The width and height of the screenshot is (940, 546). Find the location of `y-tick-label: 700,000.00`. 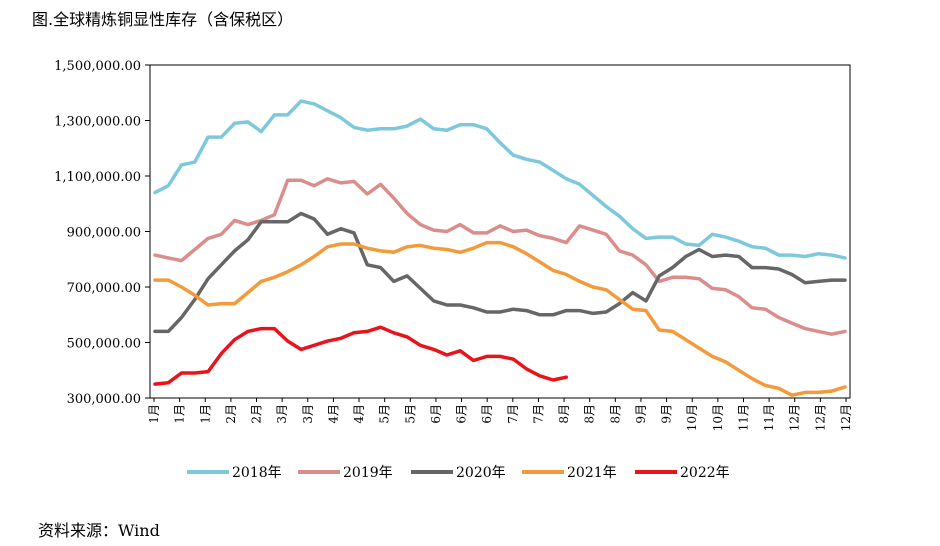

y-tick-label: 700,000.00 is located at coordinates (104, 288).